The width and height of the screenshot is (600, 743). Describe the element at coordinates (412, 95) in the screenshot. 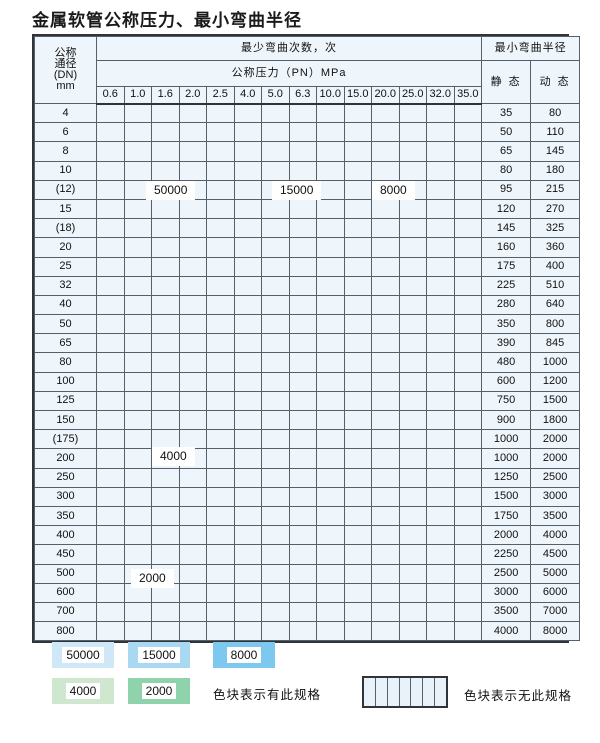

I see `pressure-column-header: 25.0` at that location.